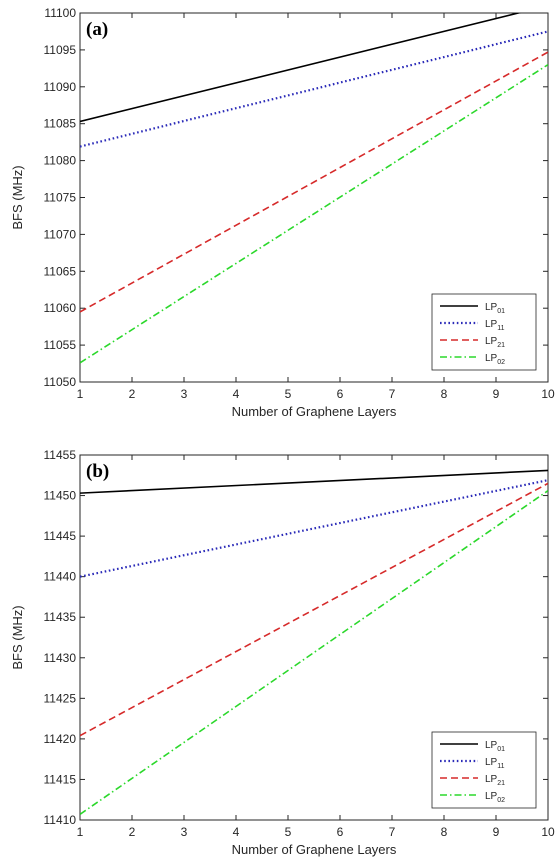 The width and height of the screenshot is (557, 866). Describe the element at coordinates (60, 198) in the screenshot. I see `y-tick-label: 11075` at that location.